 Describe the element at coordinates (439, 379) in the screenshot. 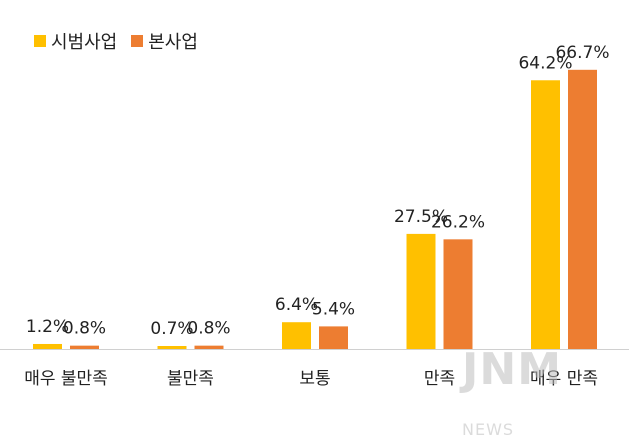

I see `x-tick-label-4: 만족` at that location.